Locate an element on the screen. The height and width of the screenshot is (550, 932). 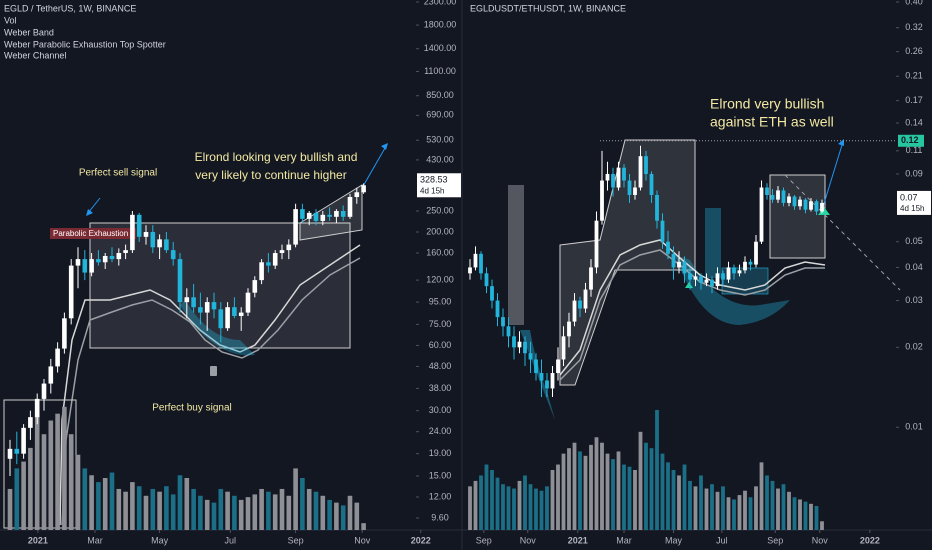
x-tick-label: Jul is located at coordinates (722, 540).